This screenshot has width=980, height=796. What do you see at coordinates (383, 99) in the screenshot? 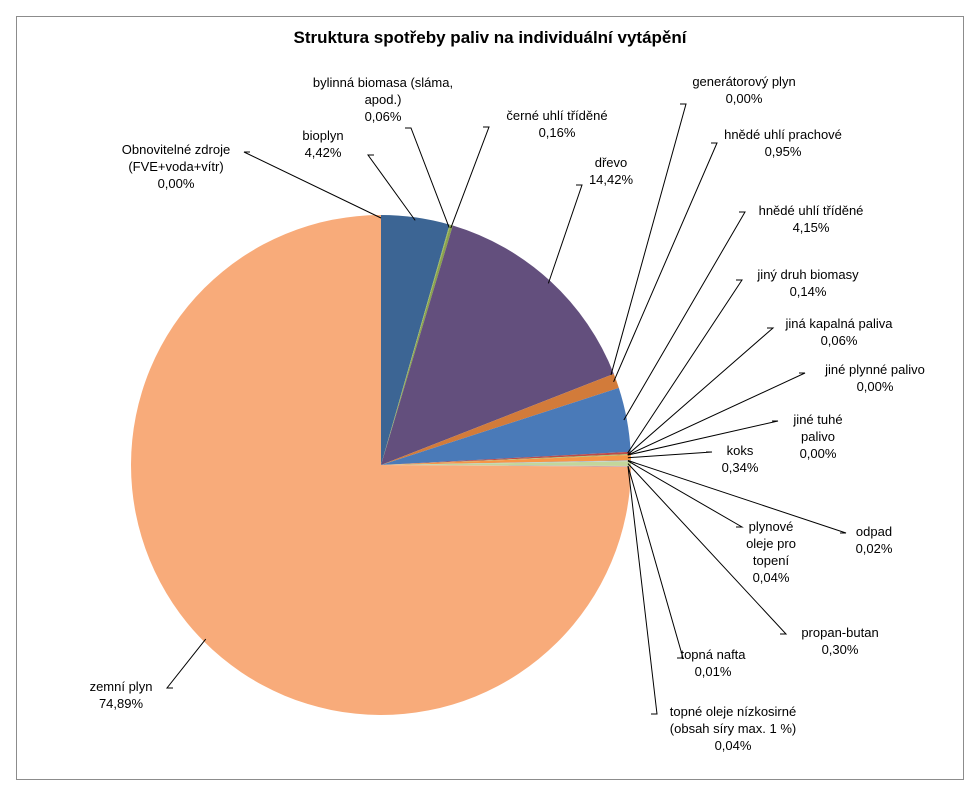
I see `slice-label: bylinná biomasa (sláma, apod.) 0,06%` at bounding box center [383, 99].